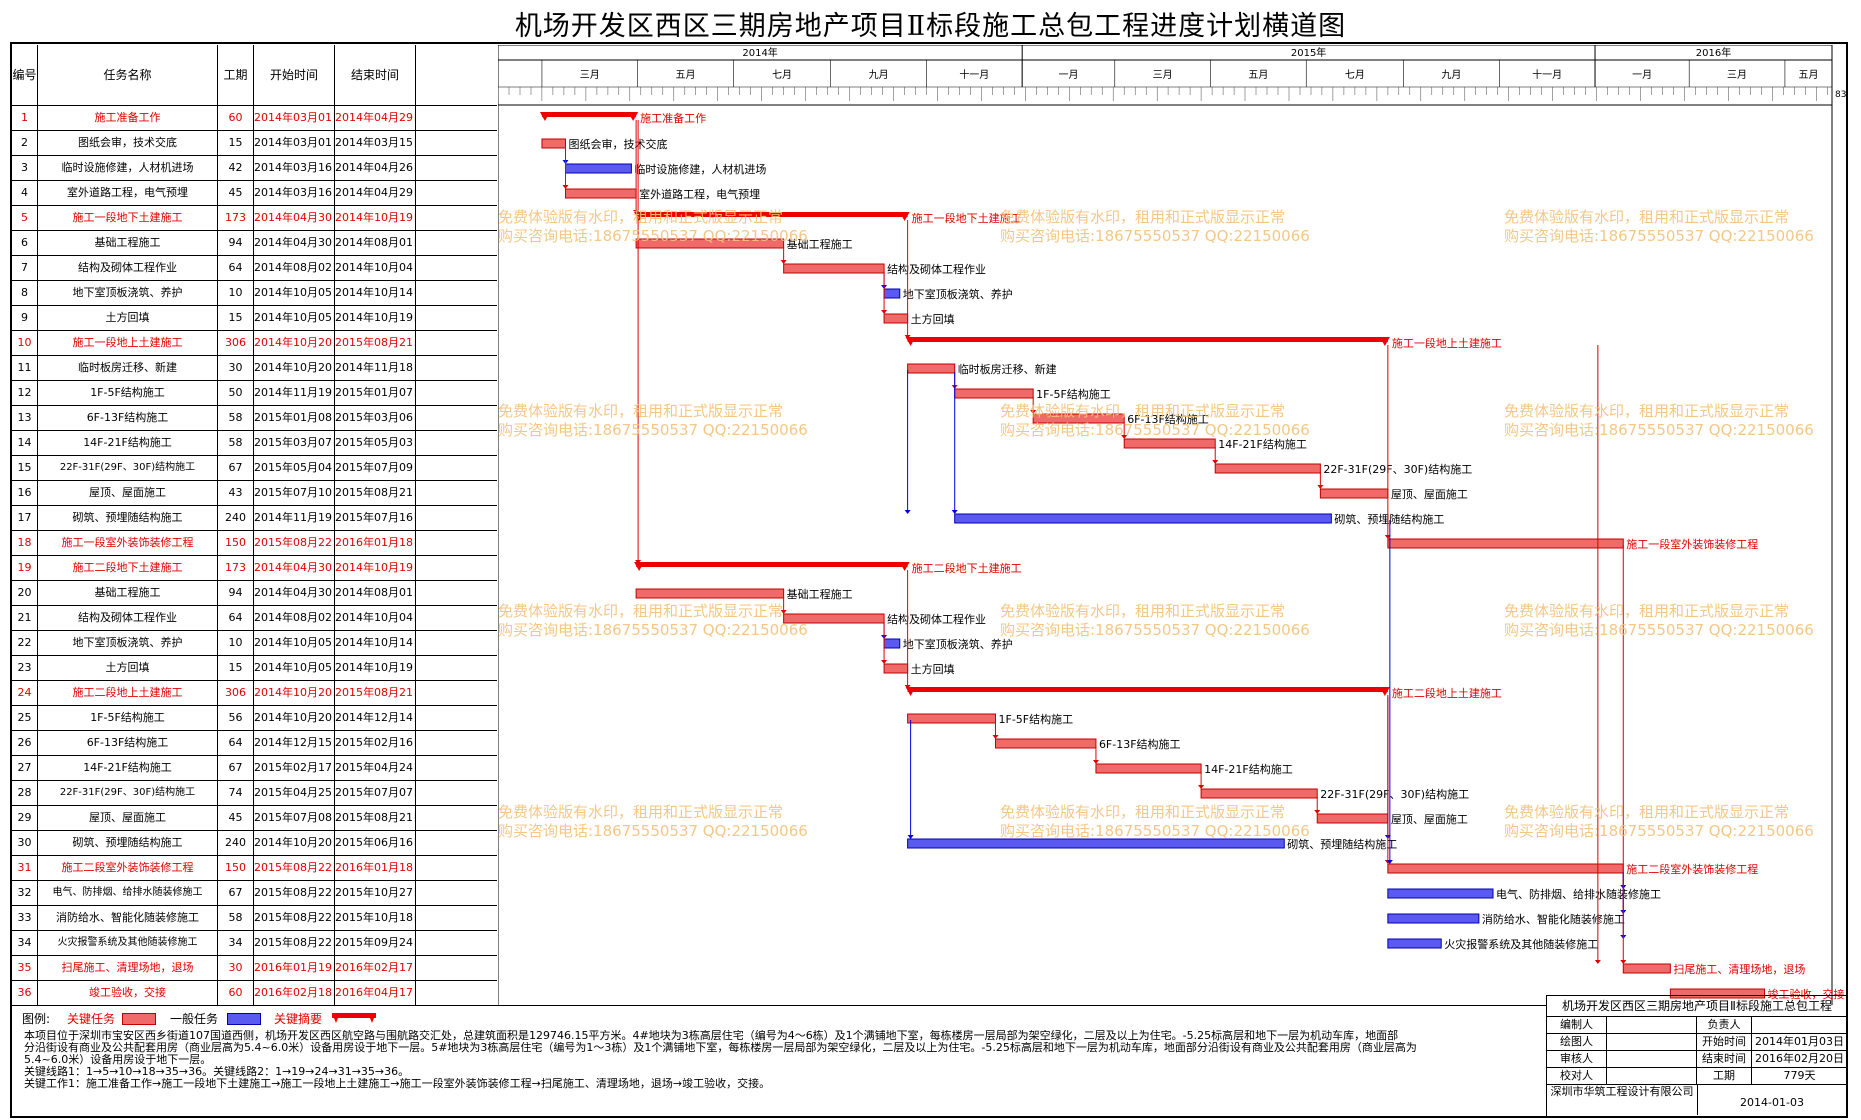 The image size is (1861, 1120). What do you see at coordinates (254, 343) in the screenshot?
I see `table-row: 10 施工一段地上土建施工 306 2014年10月20日 2015年08月21日` at bounding box center [254, 343].